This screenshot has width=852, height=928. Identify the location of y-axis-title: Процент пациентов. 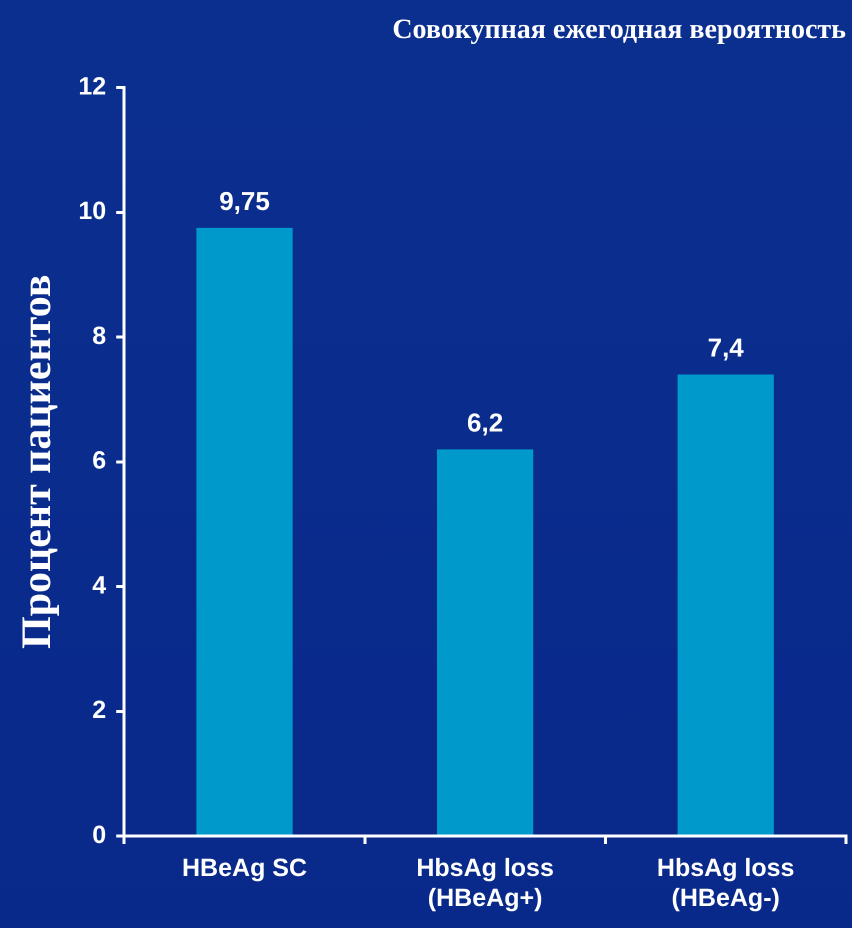
(37, 461).